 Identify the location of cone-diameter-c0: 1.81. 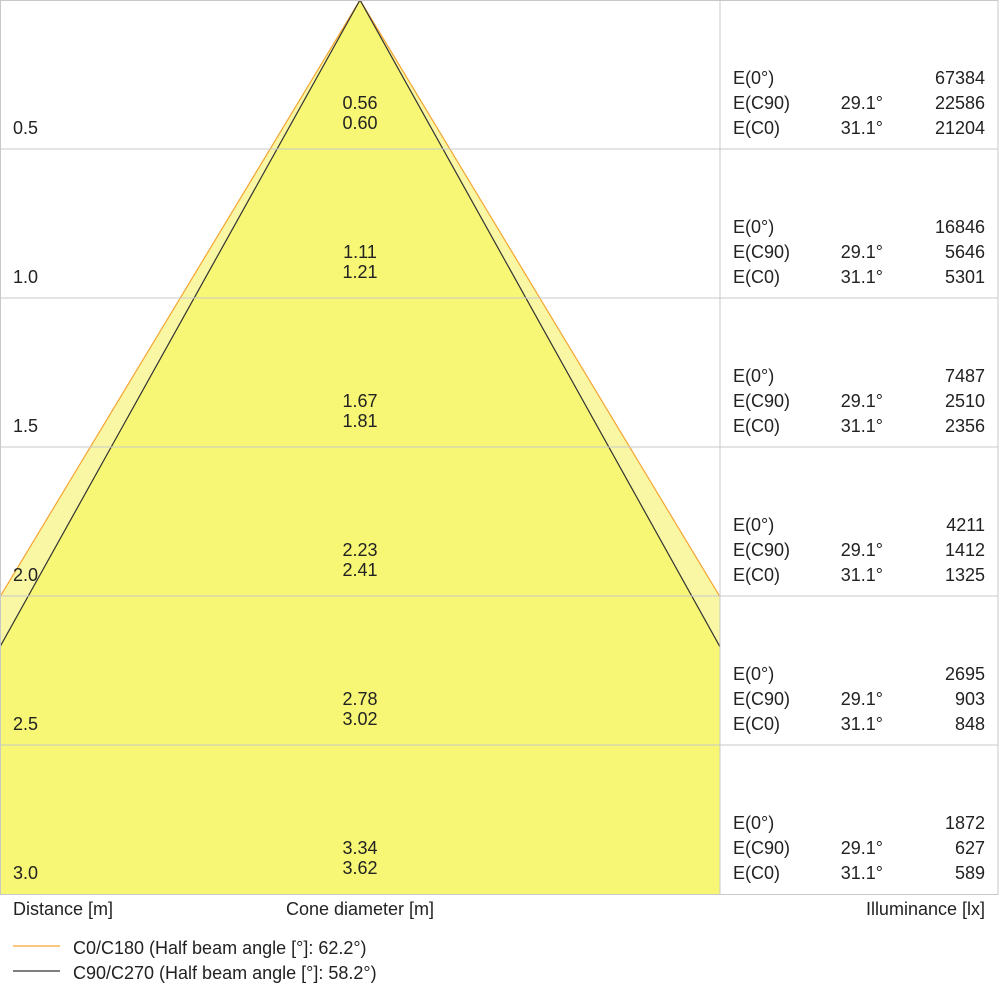
(359, 421).